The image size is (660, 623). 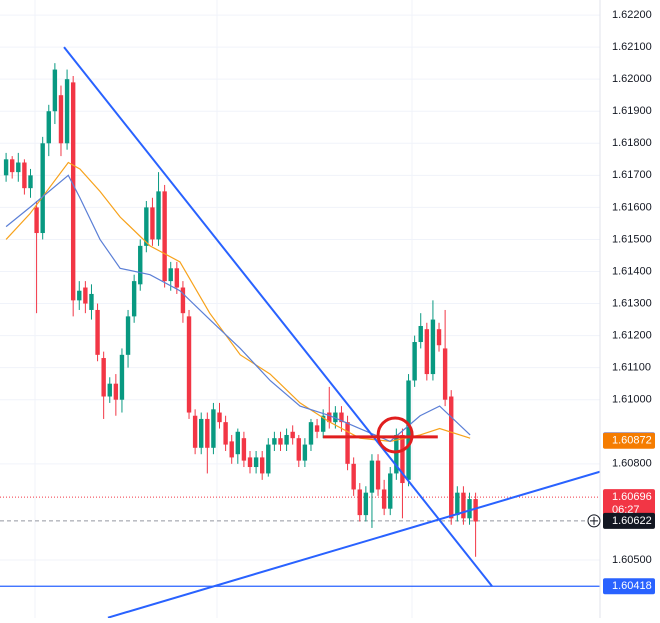 What do you see at coordinates (632, 497) in the screenshot?
I see `price-label: 1.60696` at bounding box center [632, 497].